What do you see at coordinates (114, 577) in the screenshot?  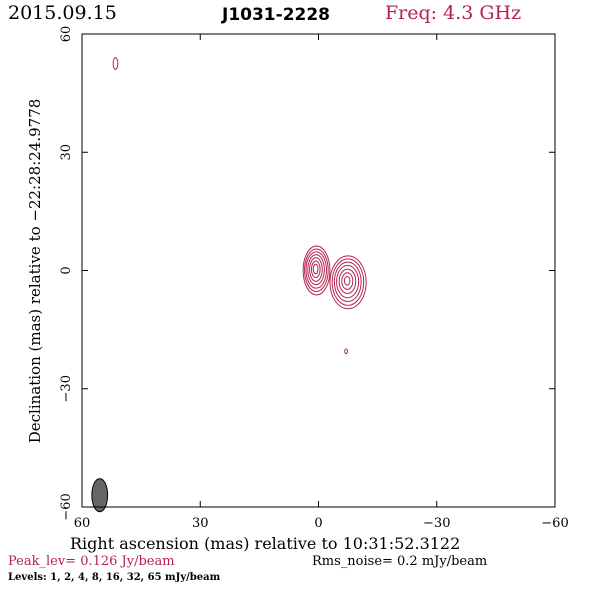 I see `contour-levels: Levels: 1, 2, 4, 8, 16, 32, 65 mJy/beam` at bounding box center [114, 577].